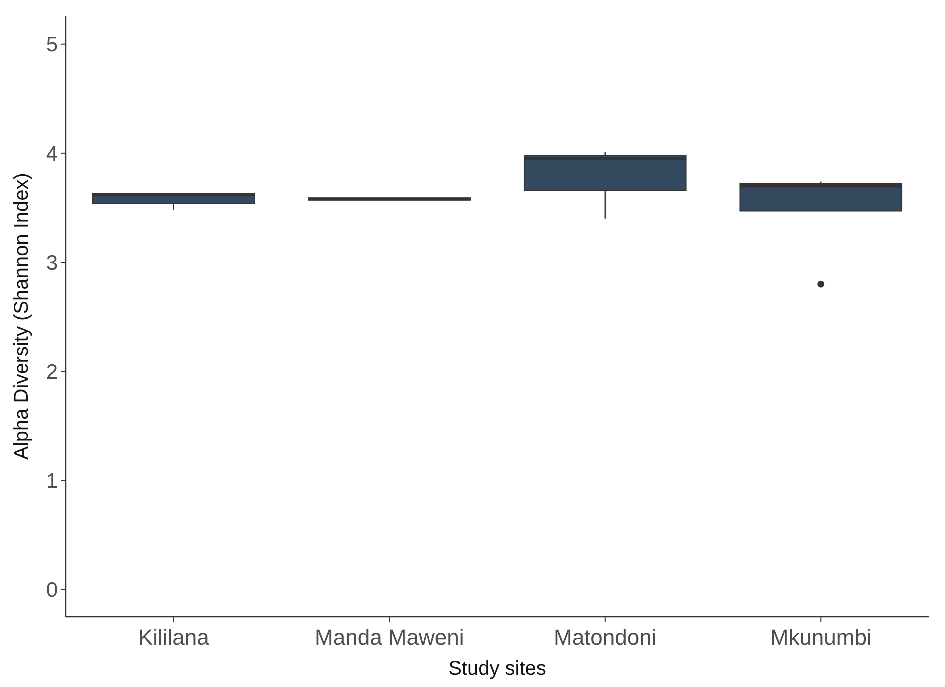 This screenshot has height=687, width=945. I want to click on y-tick-label: 1, so click(52, 482).